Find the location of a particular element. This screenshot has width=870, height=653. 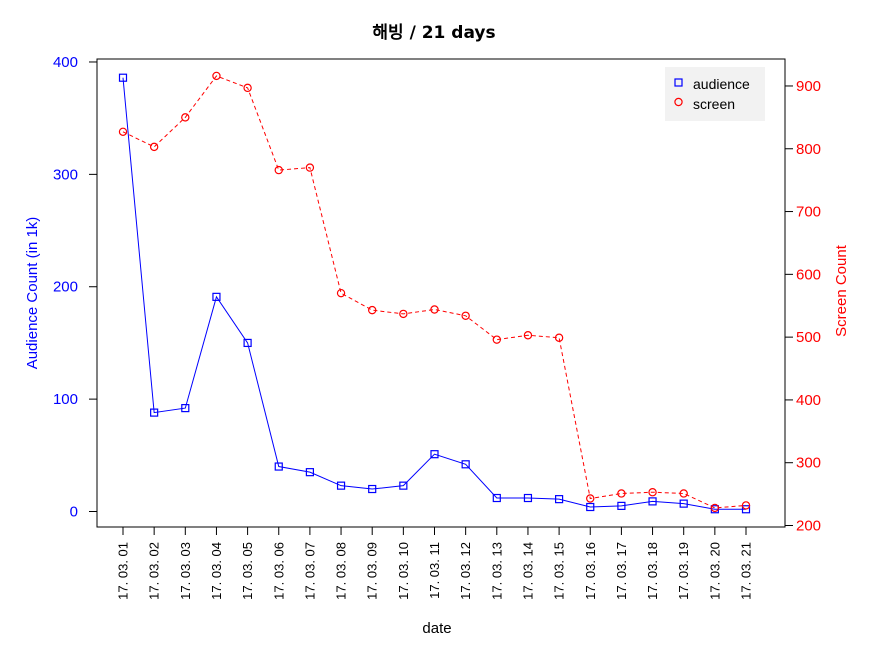

legend-screen-label: screen is located at coordinates (714, 104).